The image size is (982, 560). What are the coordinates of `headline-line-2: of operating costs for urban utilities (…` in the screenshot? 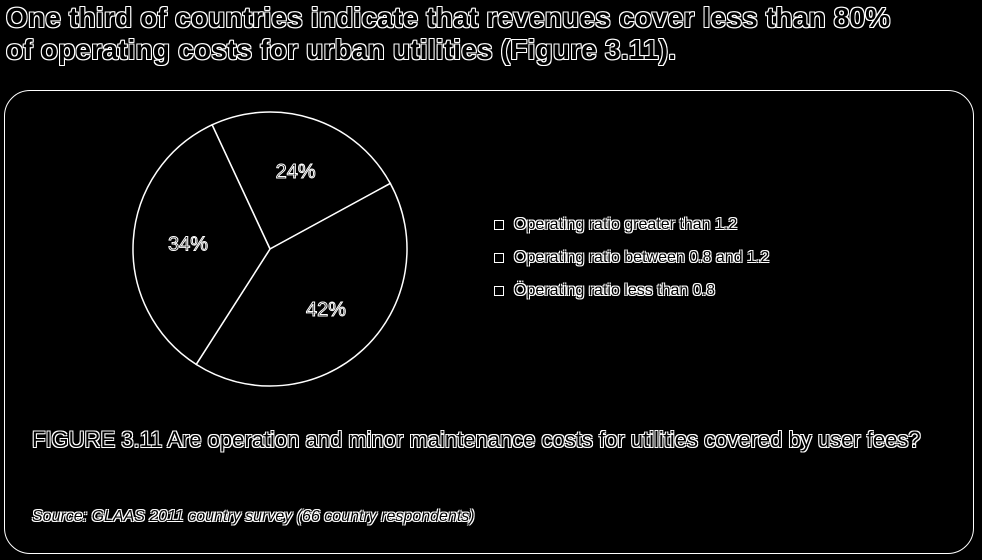 It's located at (341, 49).